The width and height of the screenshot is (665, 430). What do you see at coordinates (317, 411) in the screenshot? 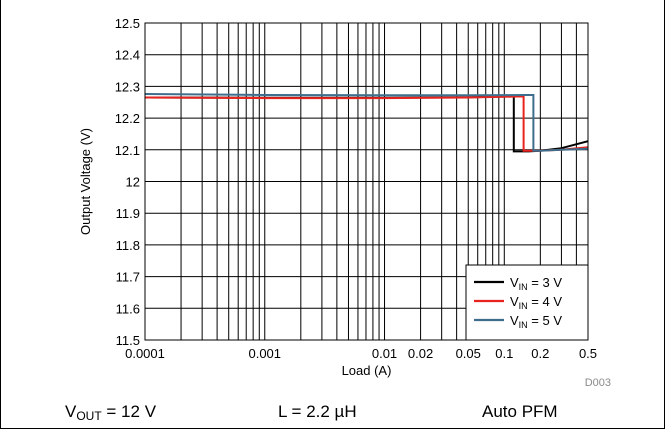
I see `caption-inductor: L = 2.2 µH` at bounding box center [317, 411].